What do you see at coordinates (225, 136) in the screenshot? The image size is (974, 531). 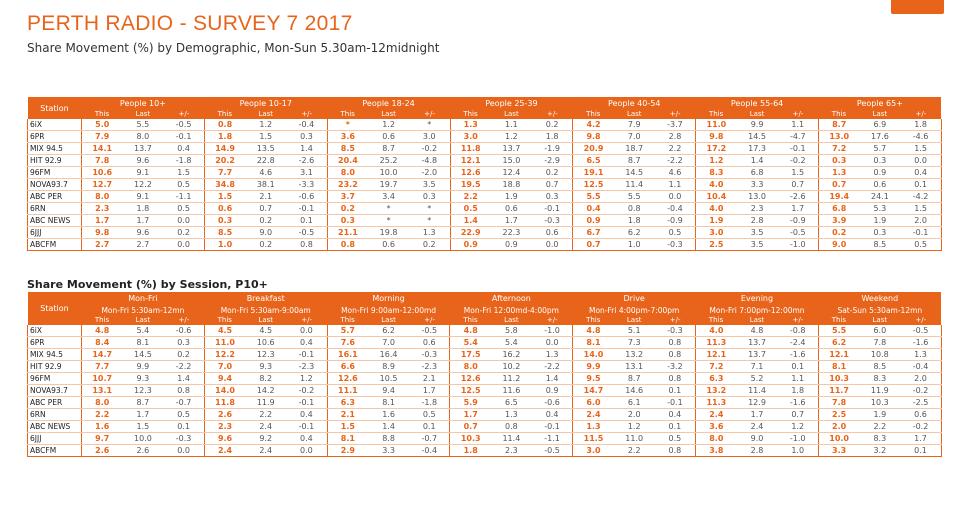 I see `this-value: 1.8` at bounding box center [225, 136].